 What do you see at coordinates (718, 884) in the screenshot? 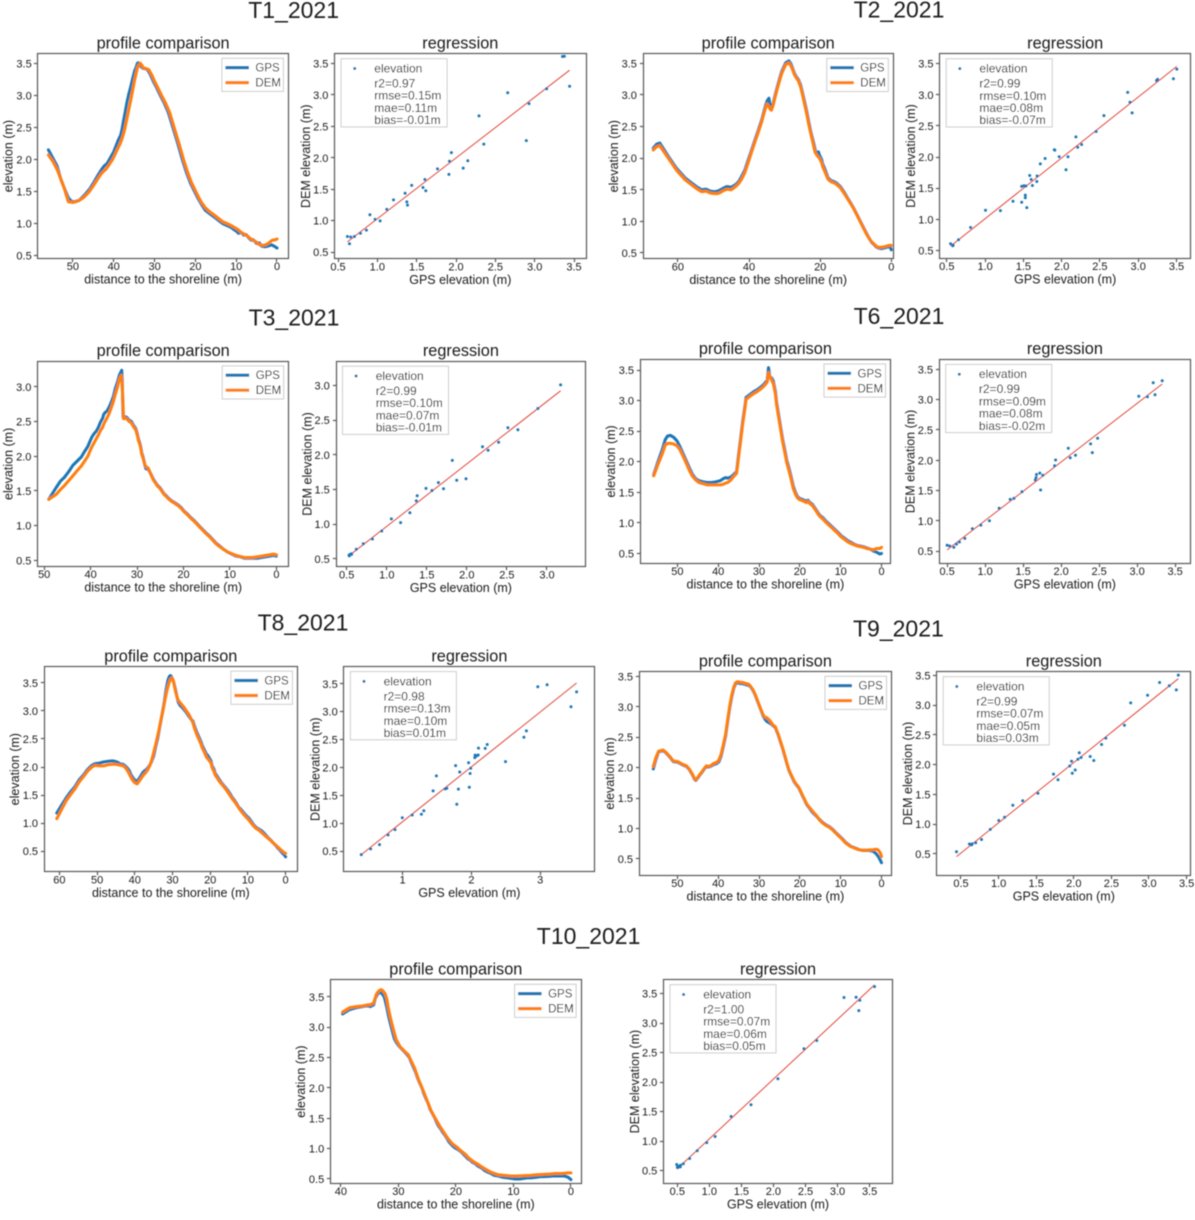
I see `svg-text: 40` at bounding box center [718, 884].